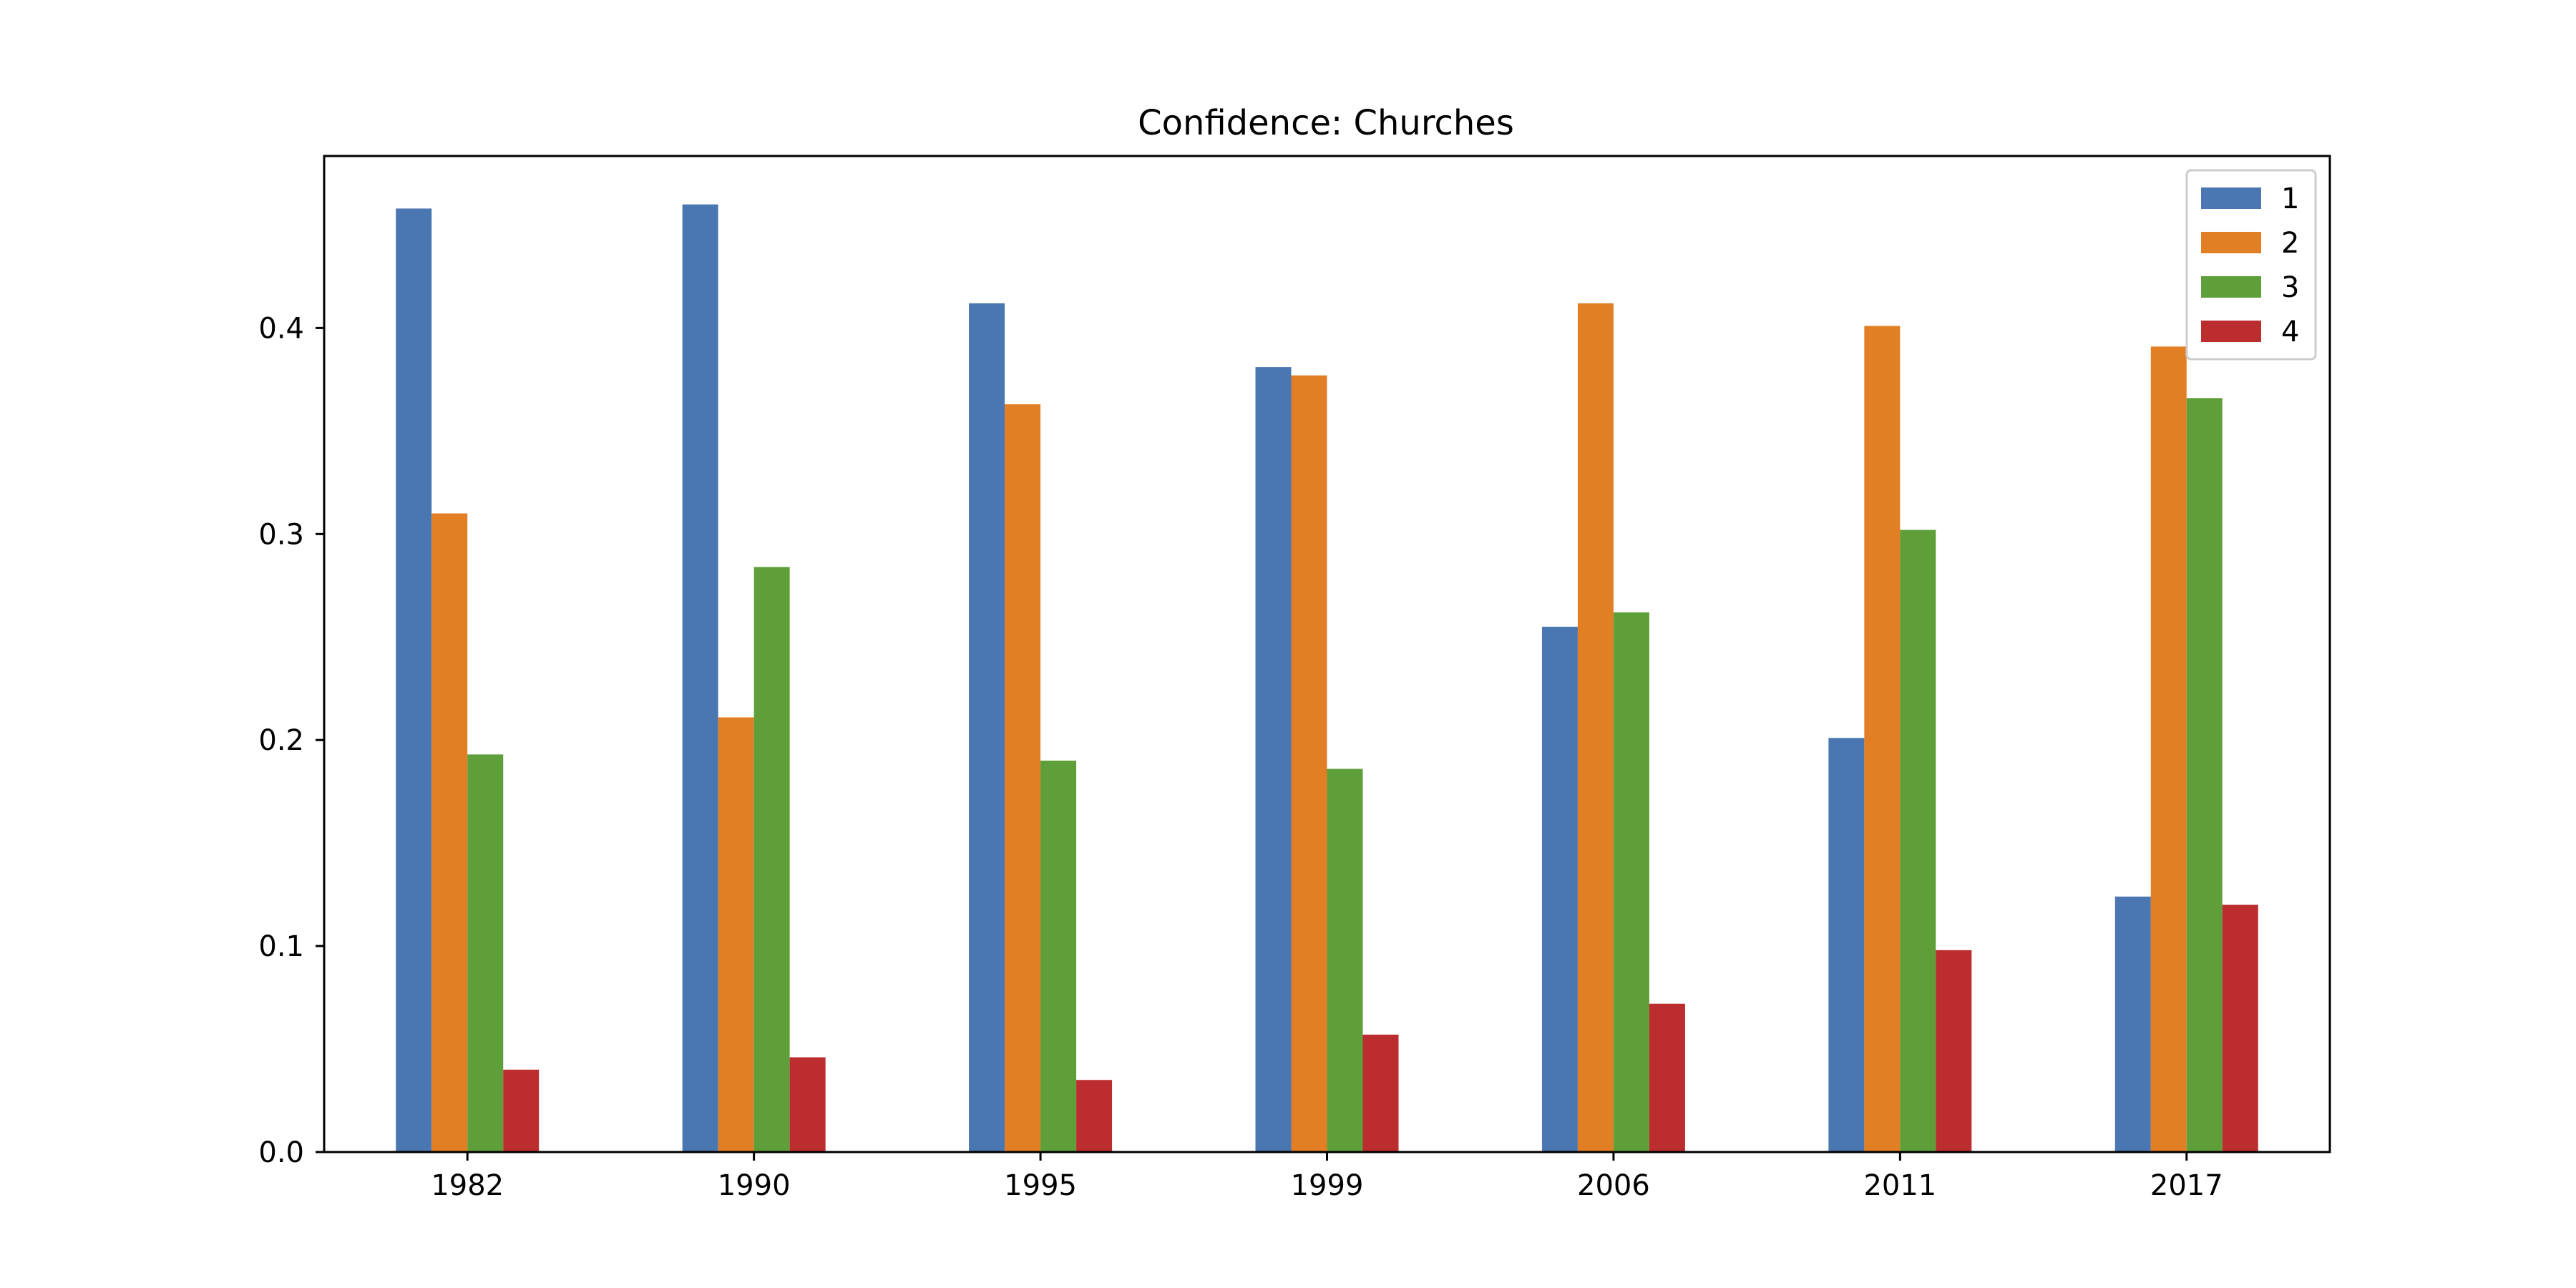 This screenshot has height=1288, width=2576. What do you see at coordinates (1040, 1185) in the screenshot?
I see `x-tick-label: 1995` at bounding box center [1040, 1185].